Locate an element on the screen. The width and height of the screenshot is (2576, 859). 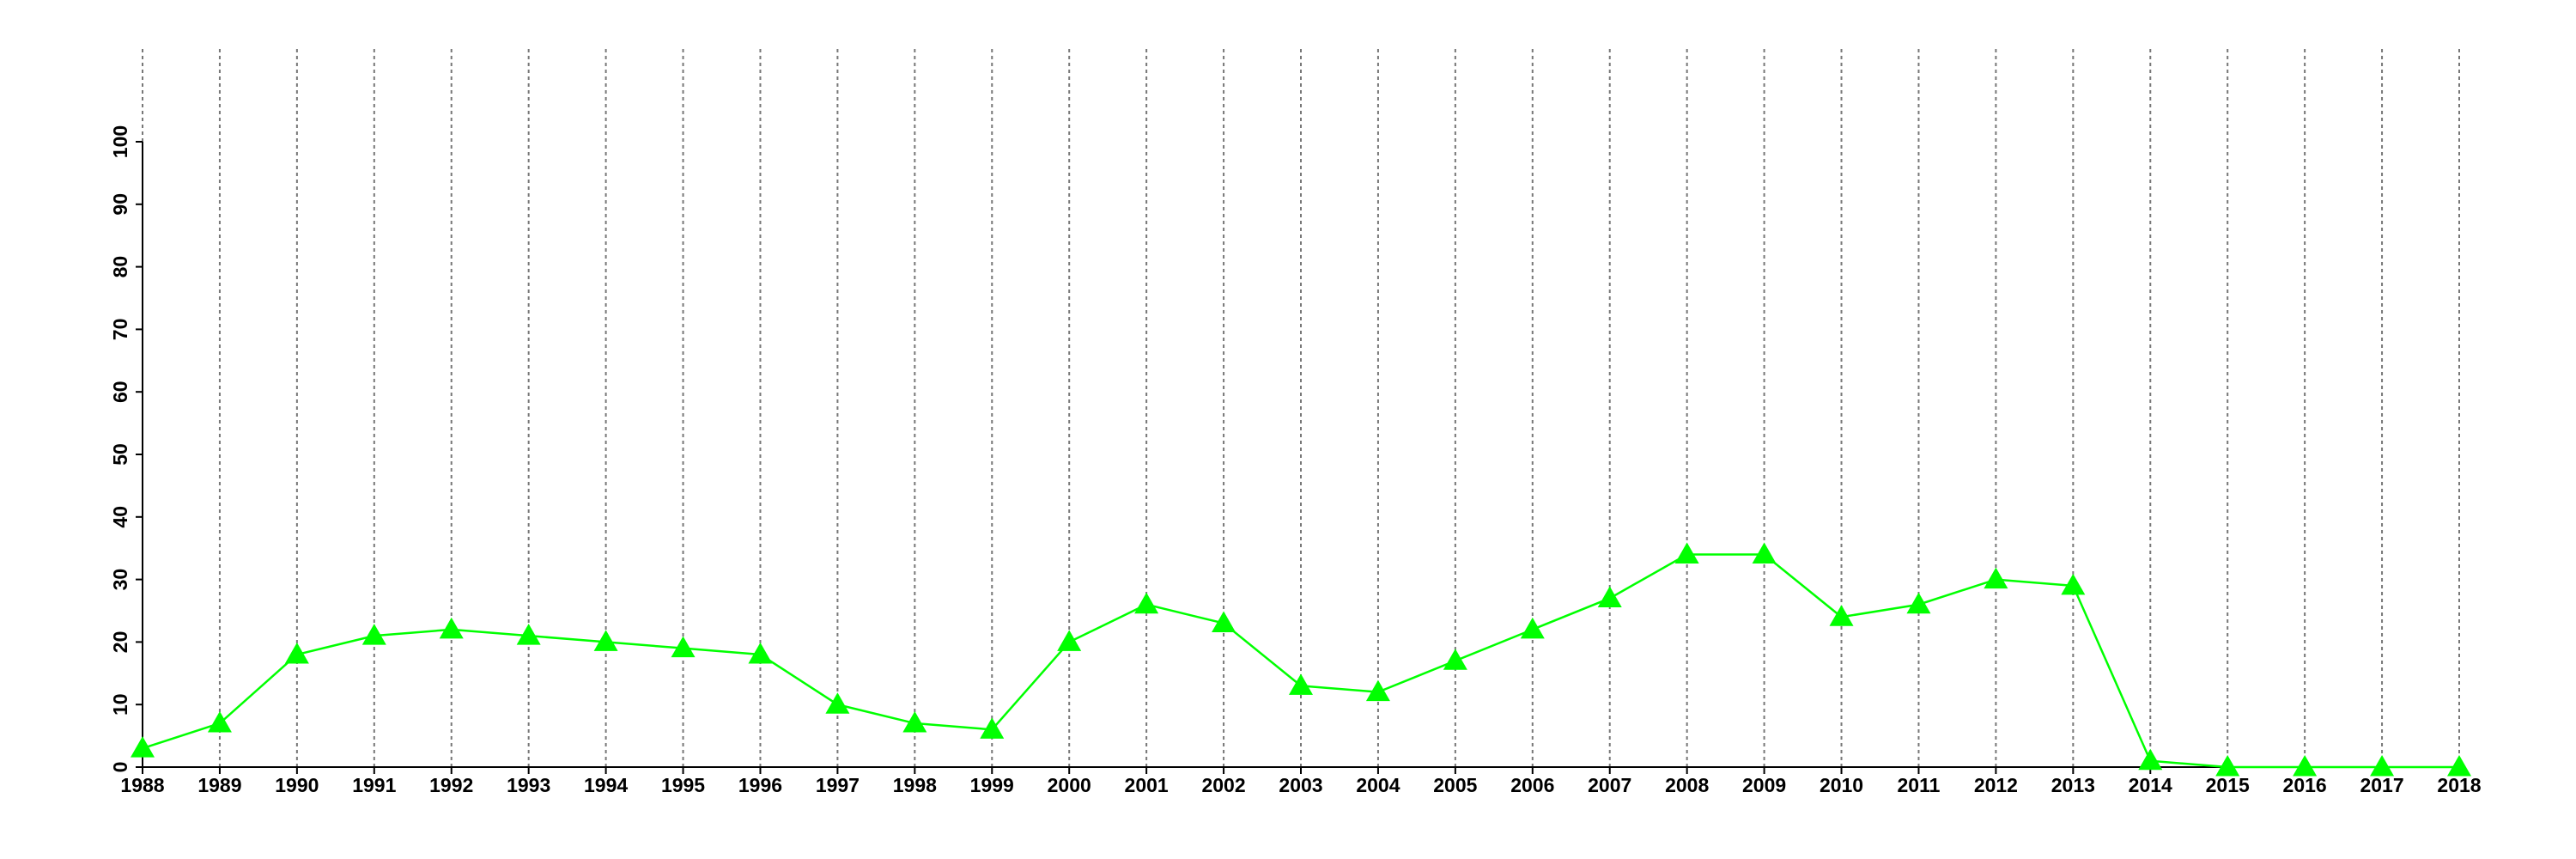
y-tick-label: 50 is located at coordinates (120, 455).